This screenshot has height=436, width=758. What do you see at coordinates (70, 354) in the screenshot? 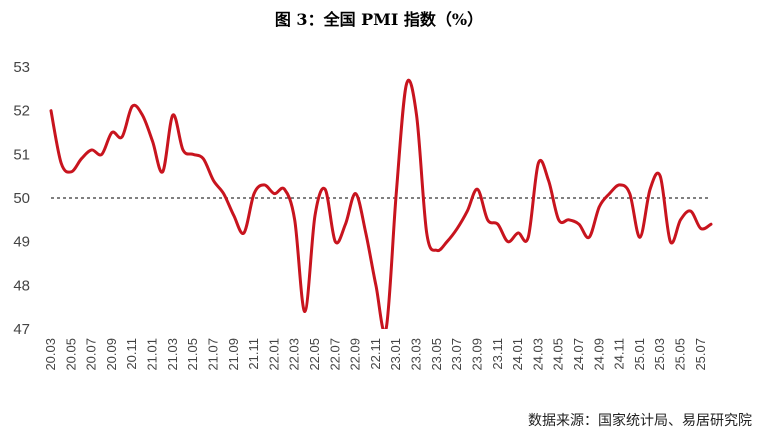
I see `x-tick-label: 20.05` at bounding box center [70, 354].